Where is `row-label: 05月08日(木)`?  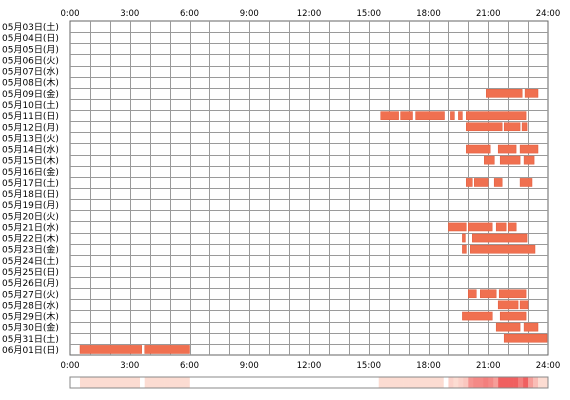 row-label: 05月08日(木) is located at coordinates (30, 83).